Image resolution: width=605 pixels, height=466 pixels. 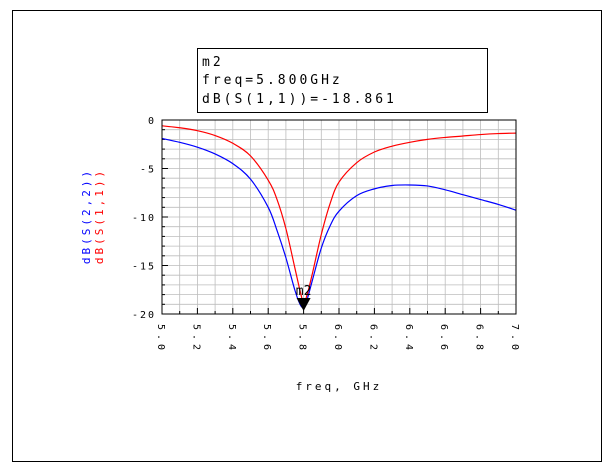 What do you see at coordinates (303, 304) in the screenshot?
I see `marker-triangle` at bounding box center [303, 304].